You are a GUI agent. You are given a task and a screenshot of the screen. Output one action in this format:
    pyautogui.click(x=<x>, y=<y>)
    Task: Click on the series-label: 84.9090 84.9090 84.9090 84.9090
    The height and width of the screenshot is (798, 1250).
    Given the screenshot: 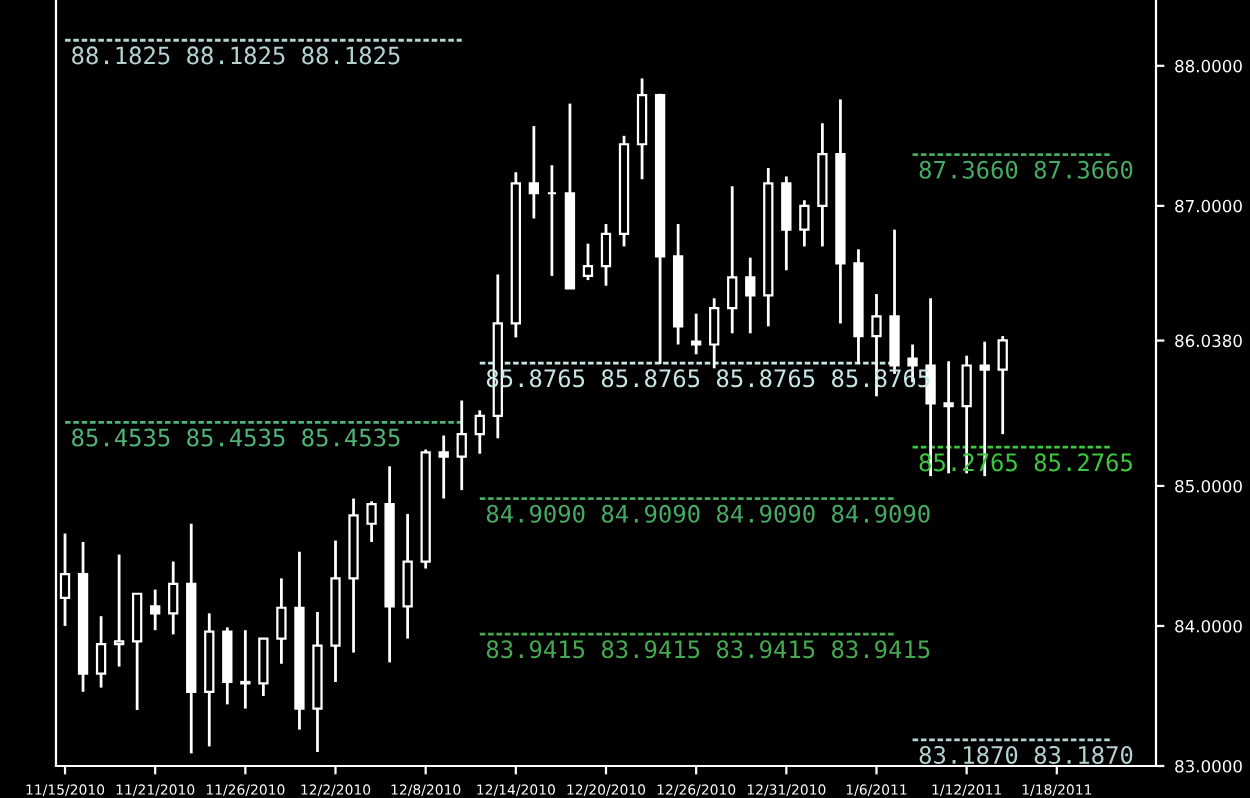 What is the action you would take?
    pyautogui.click(x=708, y=513)
    